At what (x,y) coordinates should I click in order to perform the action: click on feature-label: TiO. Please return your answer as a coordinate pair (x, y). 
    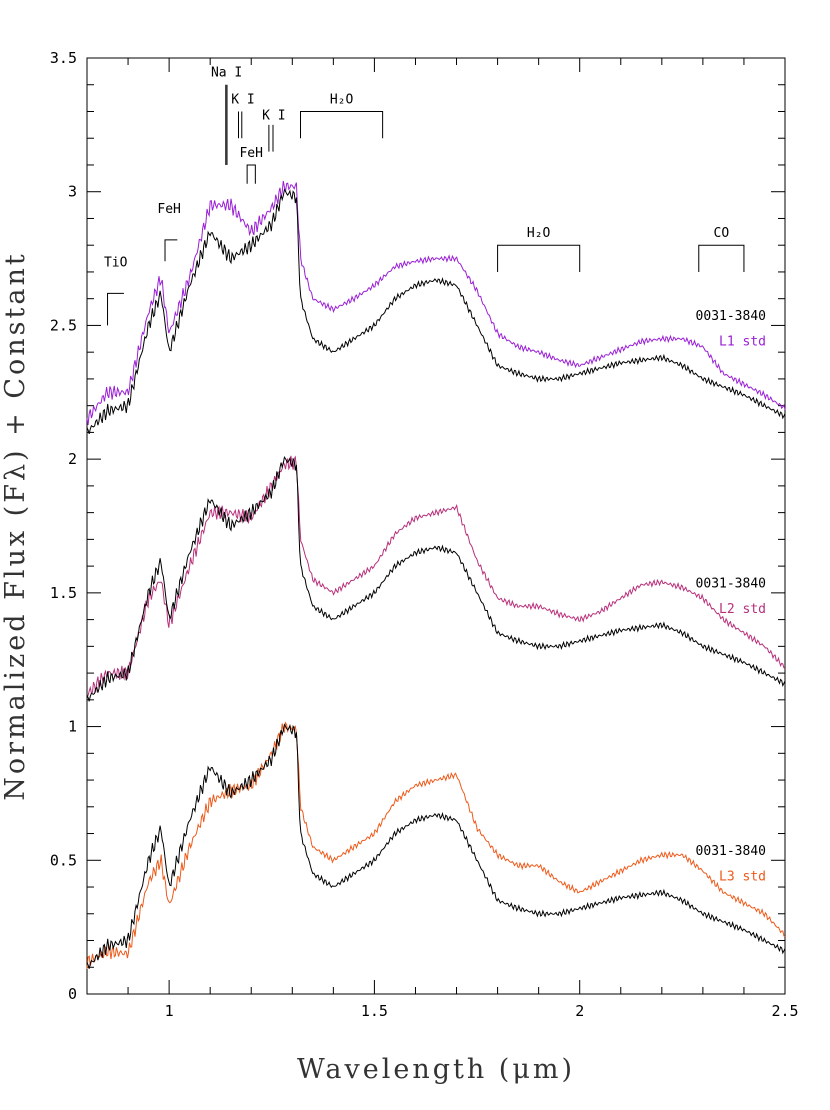
    Looking at the image, I should click on (116, 263).